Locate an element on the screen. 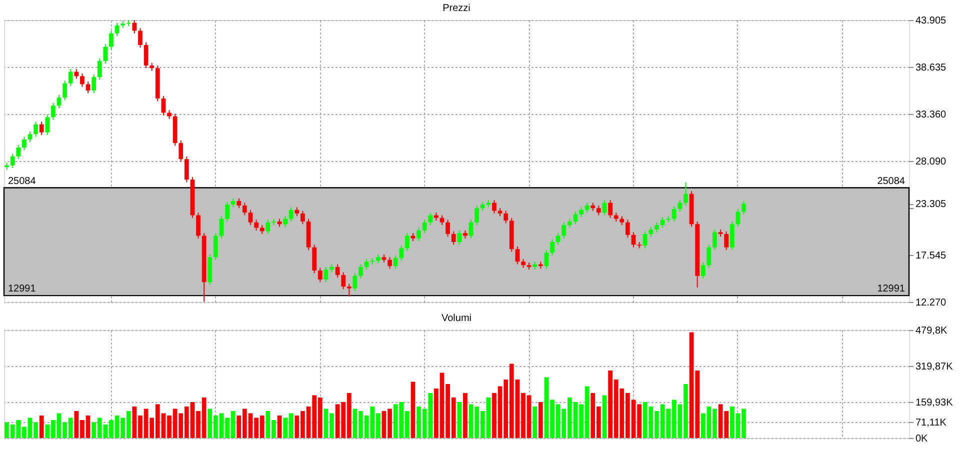 The width and height of the screenshot is (963, 462). y-tick-label: 17.545 is located at coordinates (931, 256).